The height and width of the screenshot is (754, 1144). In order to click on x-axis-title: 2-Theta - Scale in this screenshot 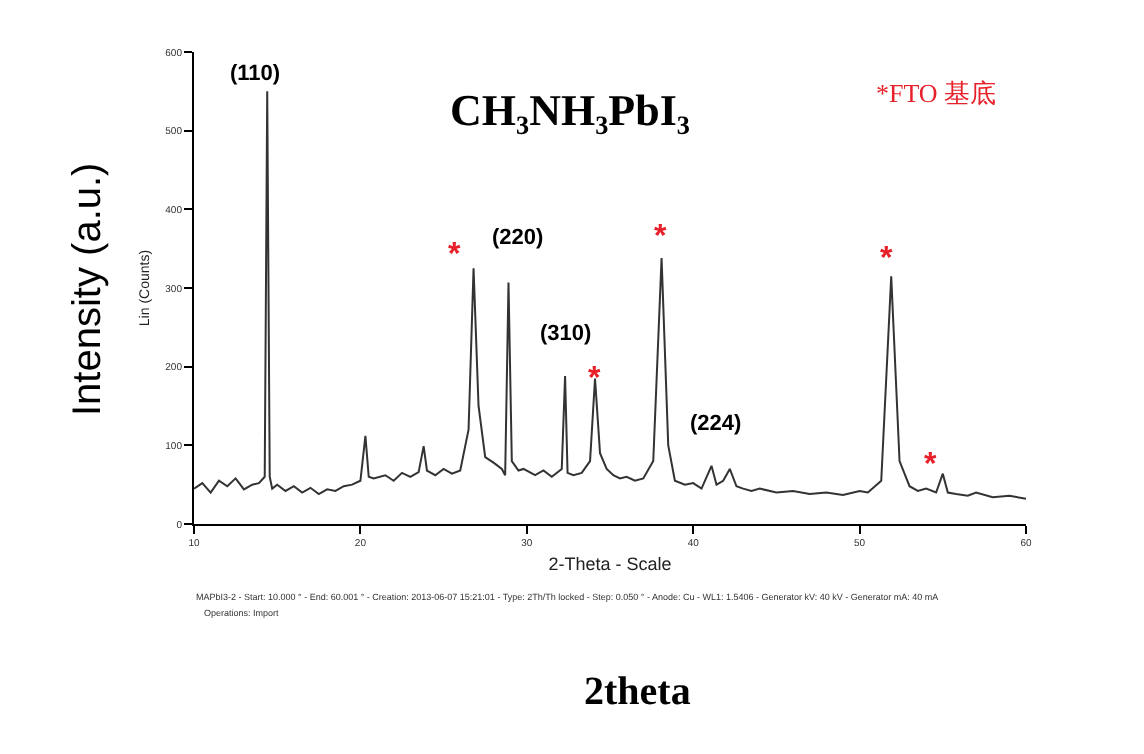, I will do `click(610, 563)`.